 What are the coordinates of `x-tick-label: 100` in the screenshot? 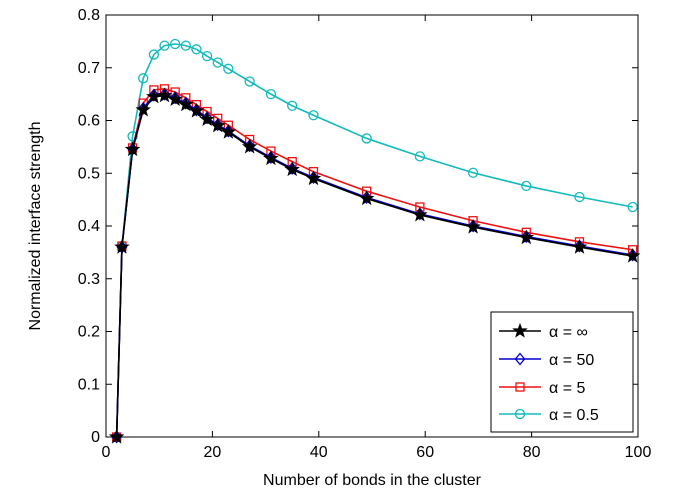 It's located at (638, 452).